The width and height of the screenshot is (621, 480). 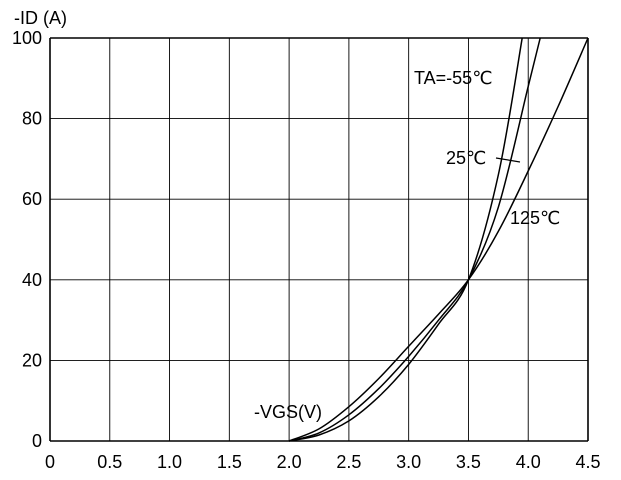 What do you see at coordinates (27, 38) in the screenshot?
I see `y-tick-label: 100` at bounding box center [27, 38].